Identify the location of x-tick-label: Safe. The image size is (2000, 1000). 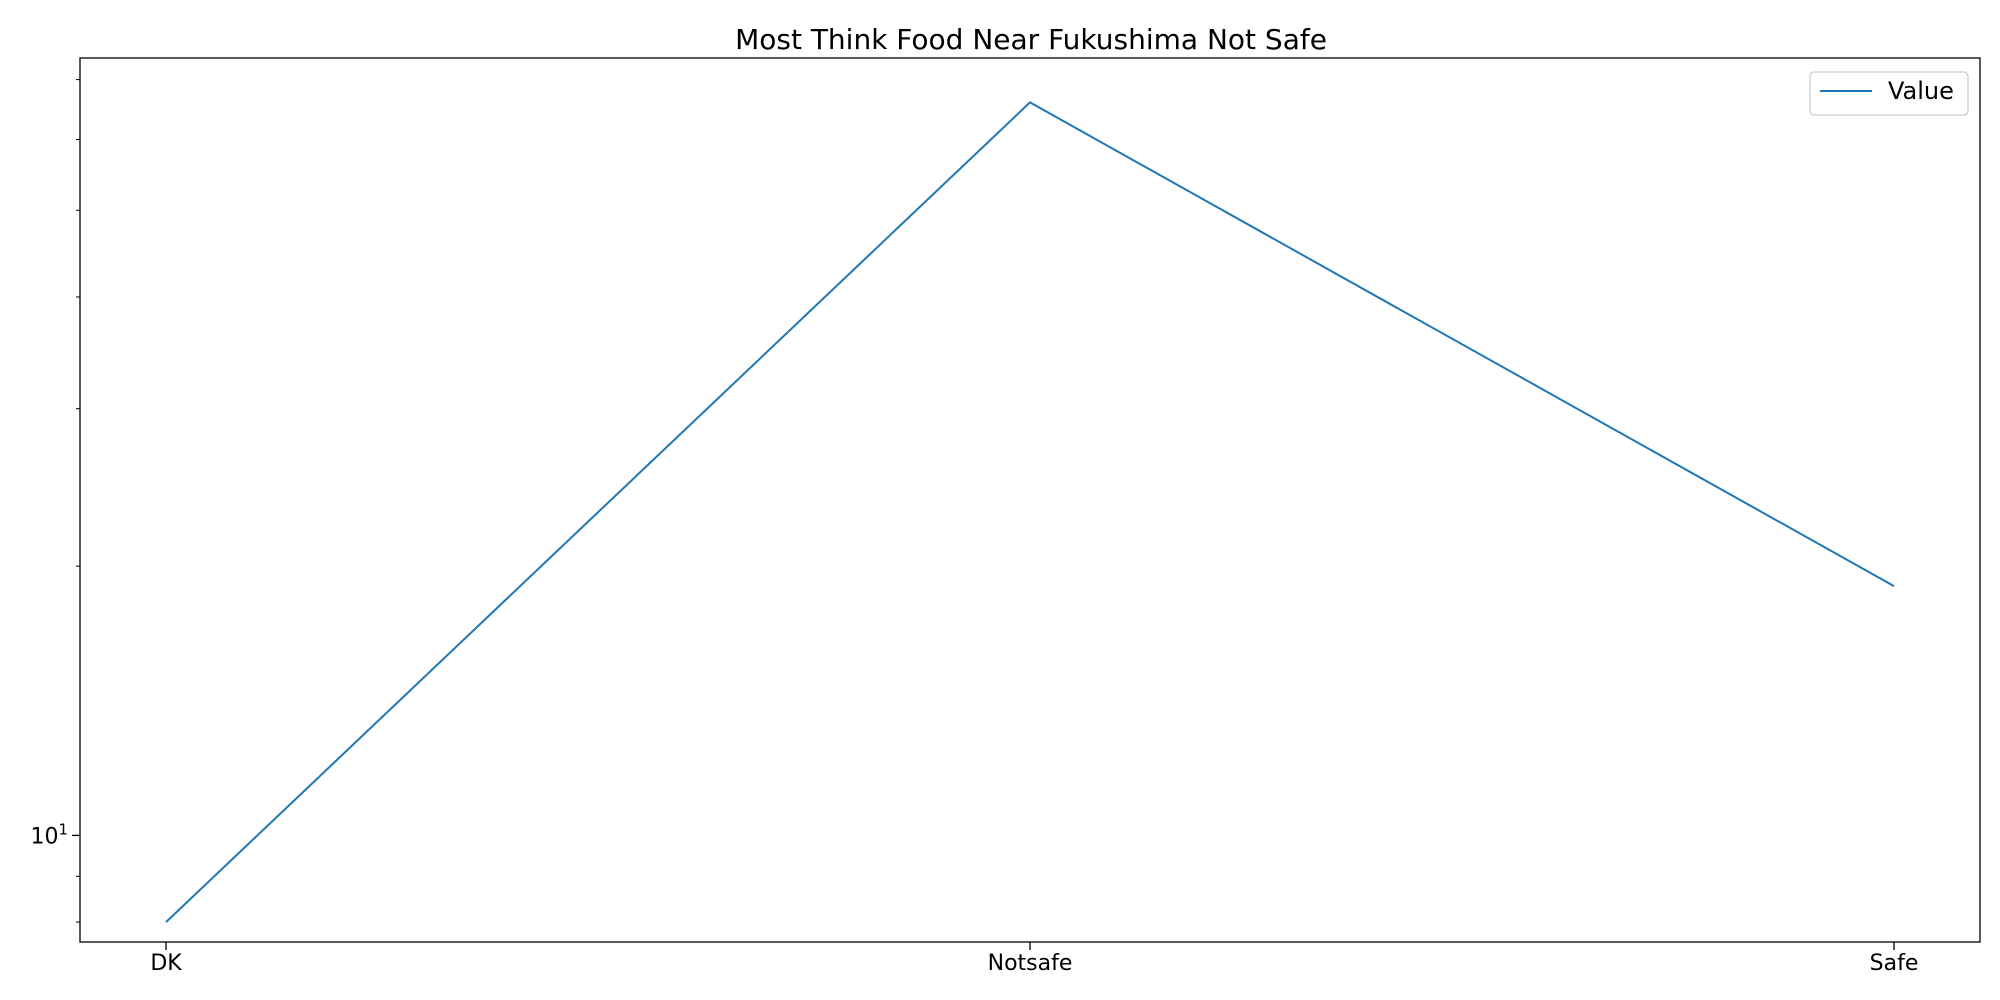
(1894, 963).